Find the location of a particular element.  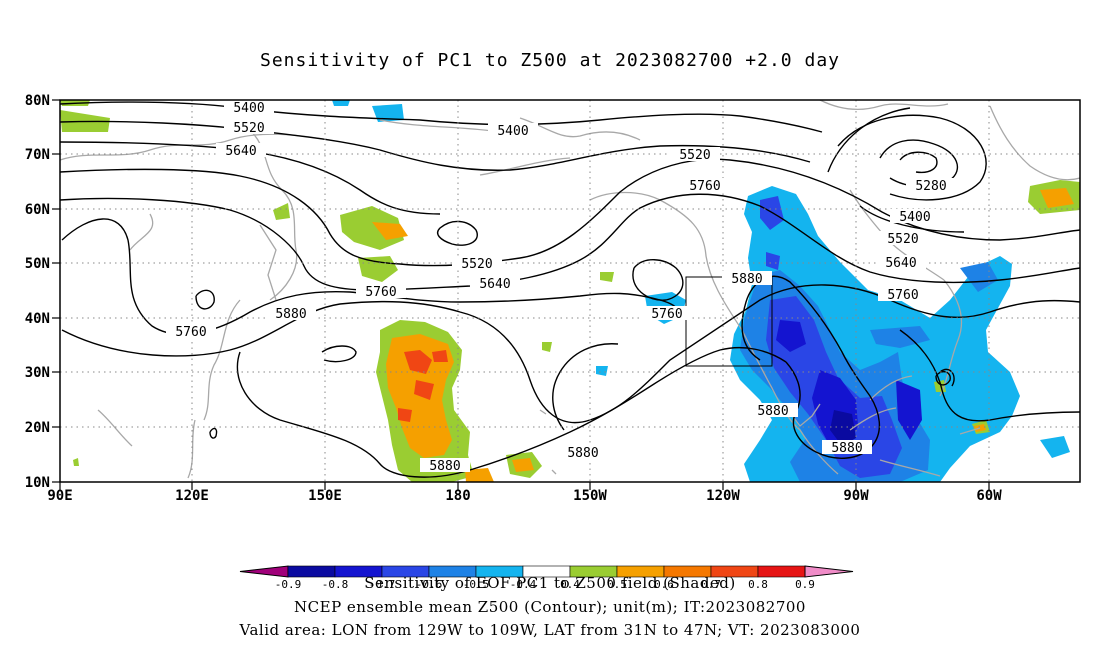

colorbar-tick-label: -0.4 is located at coordinates (523, 584).